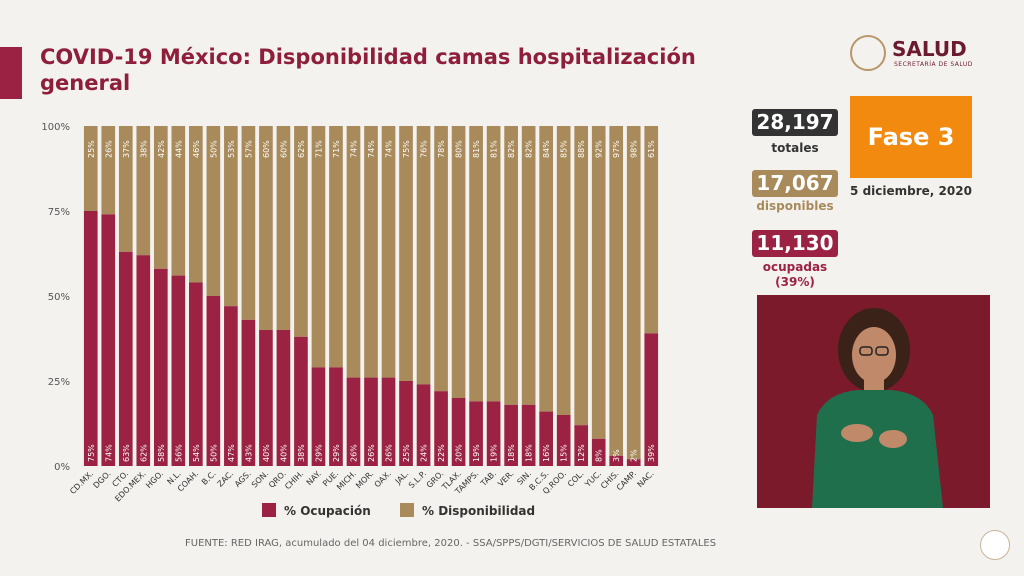 This screenshot has width=1024, height=576. I want to click on data-label-disponibilidad: 38%, so click(143, 149).